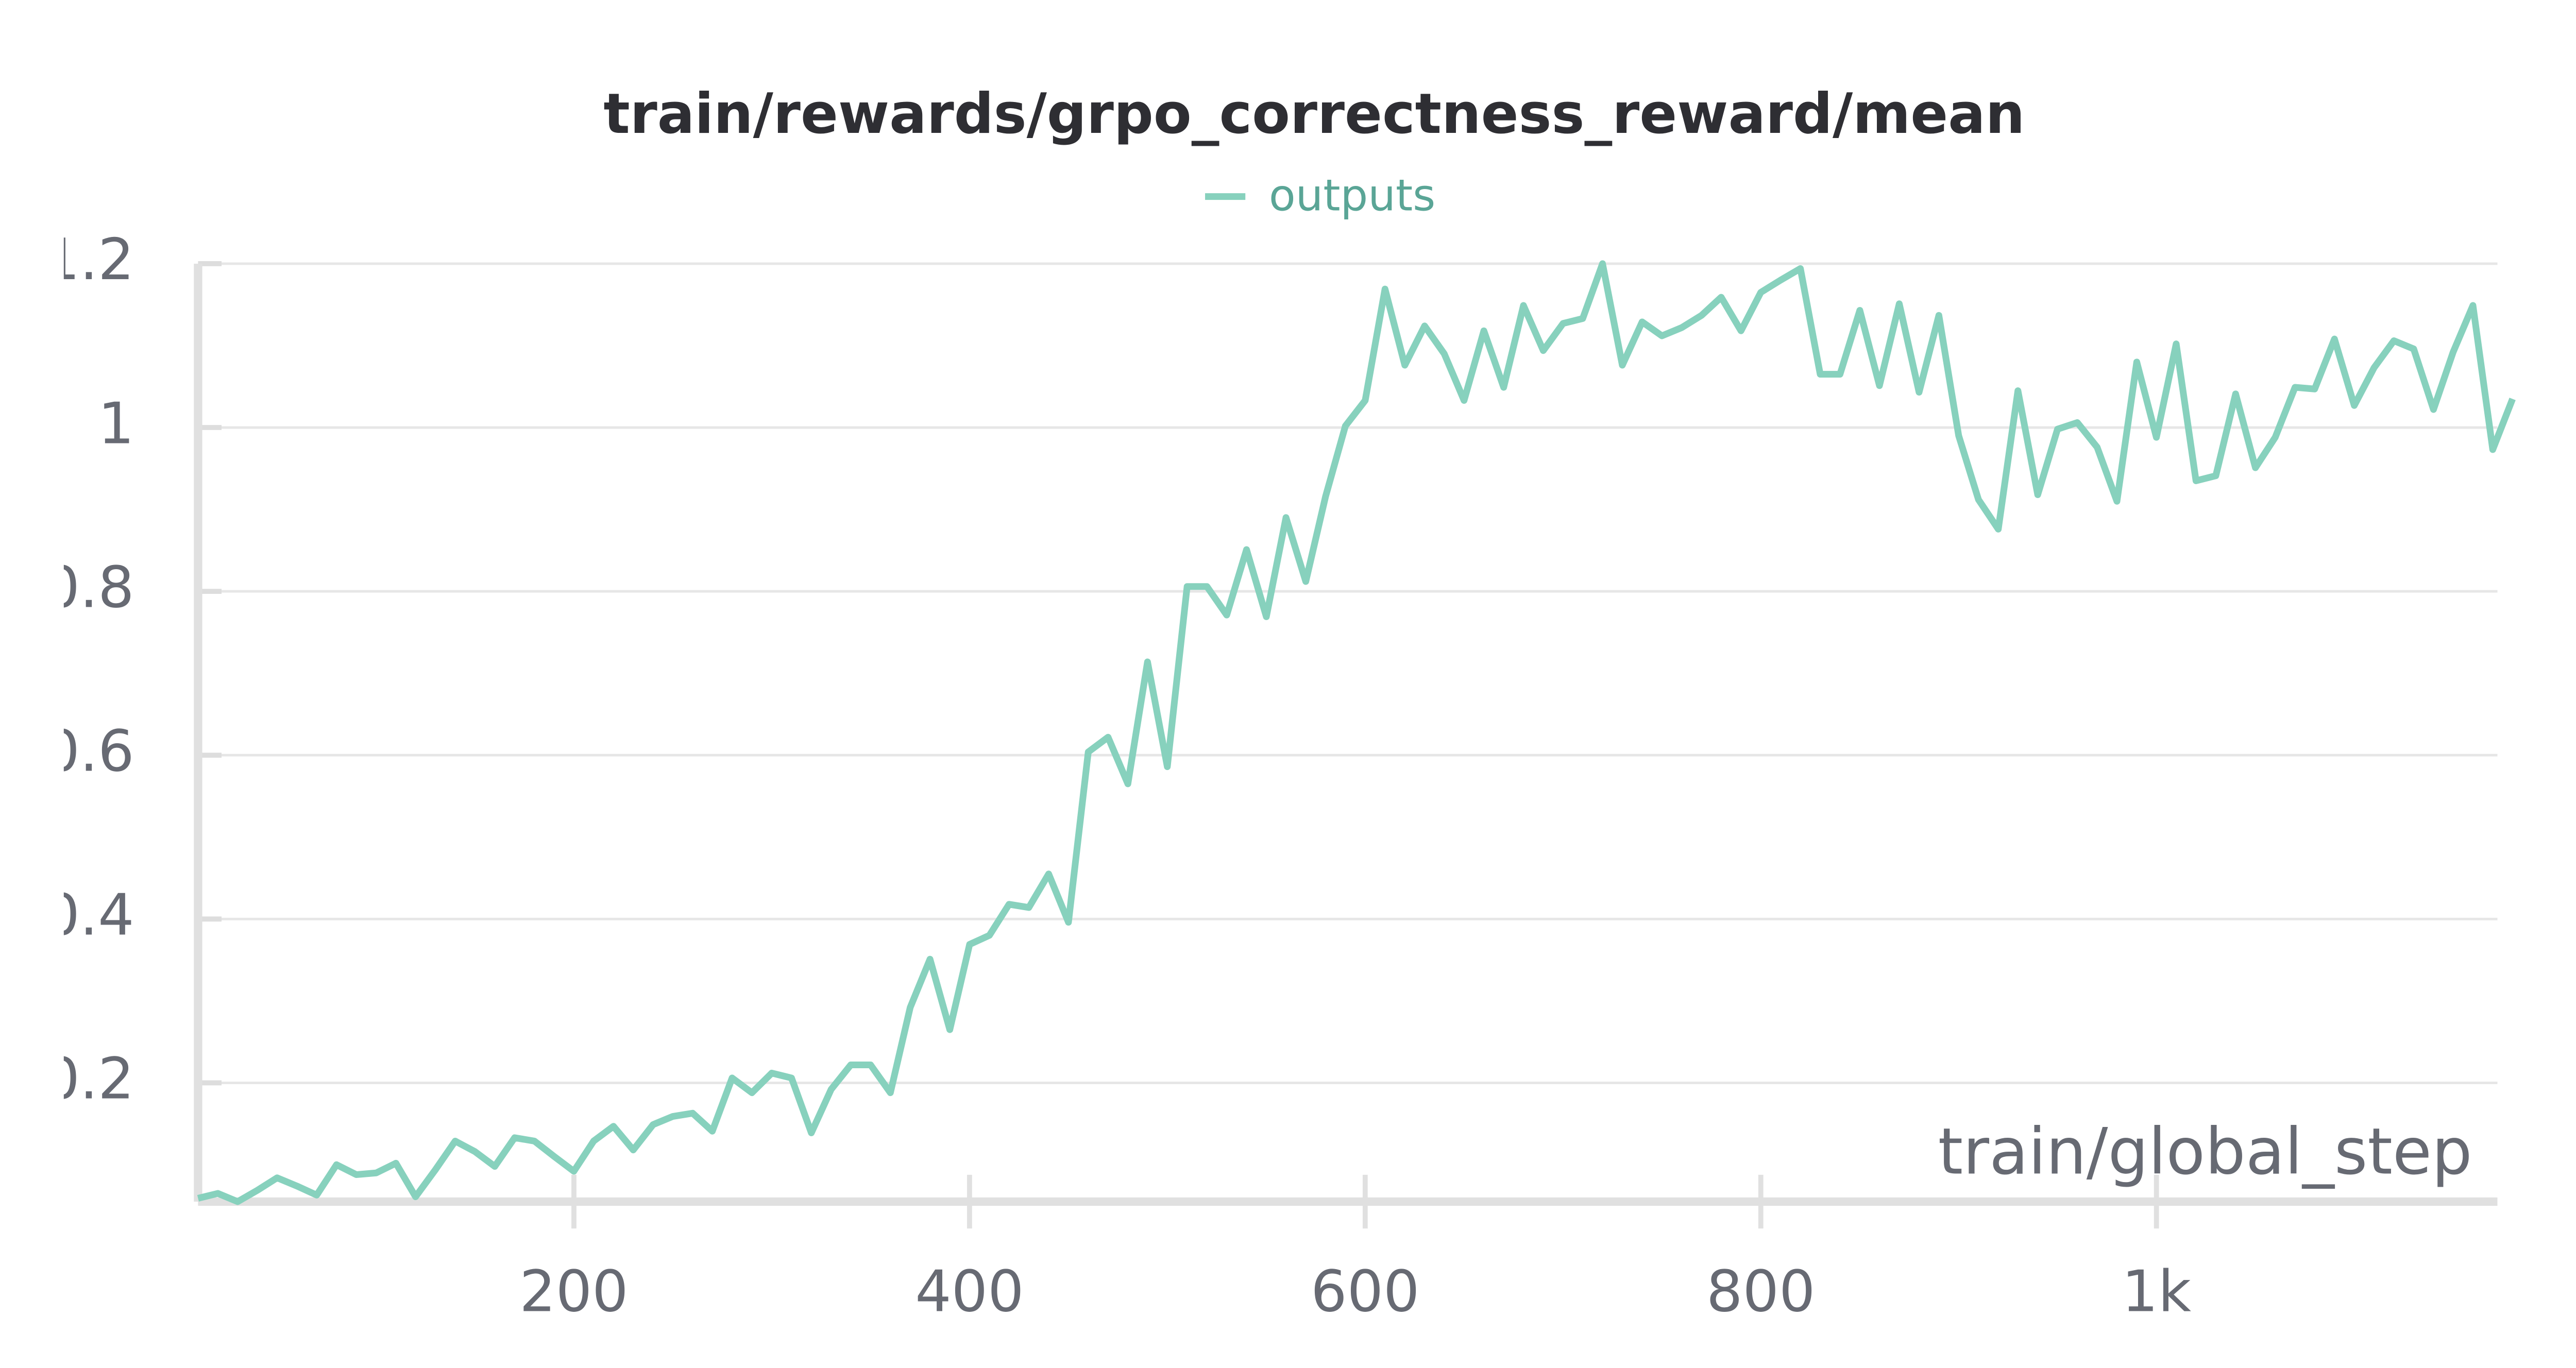 This screenshot has height=1368, width=2576. Describe the element at coordinates (969, 1292) in the screenshot. I see `x-tick-label: 400` at that location.